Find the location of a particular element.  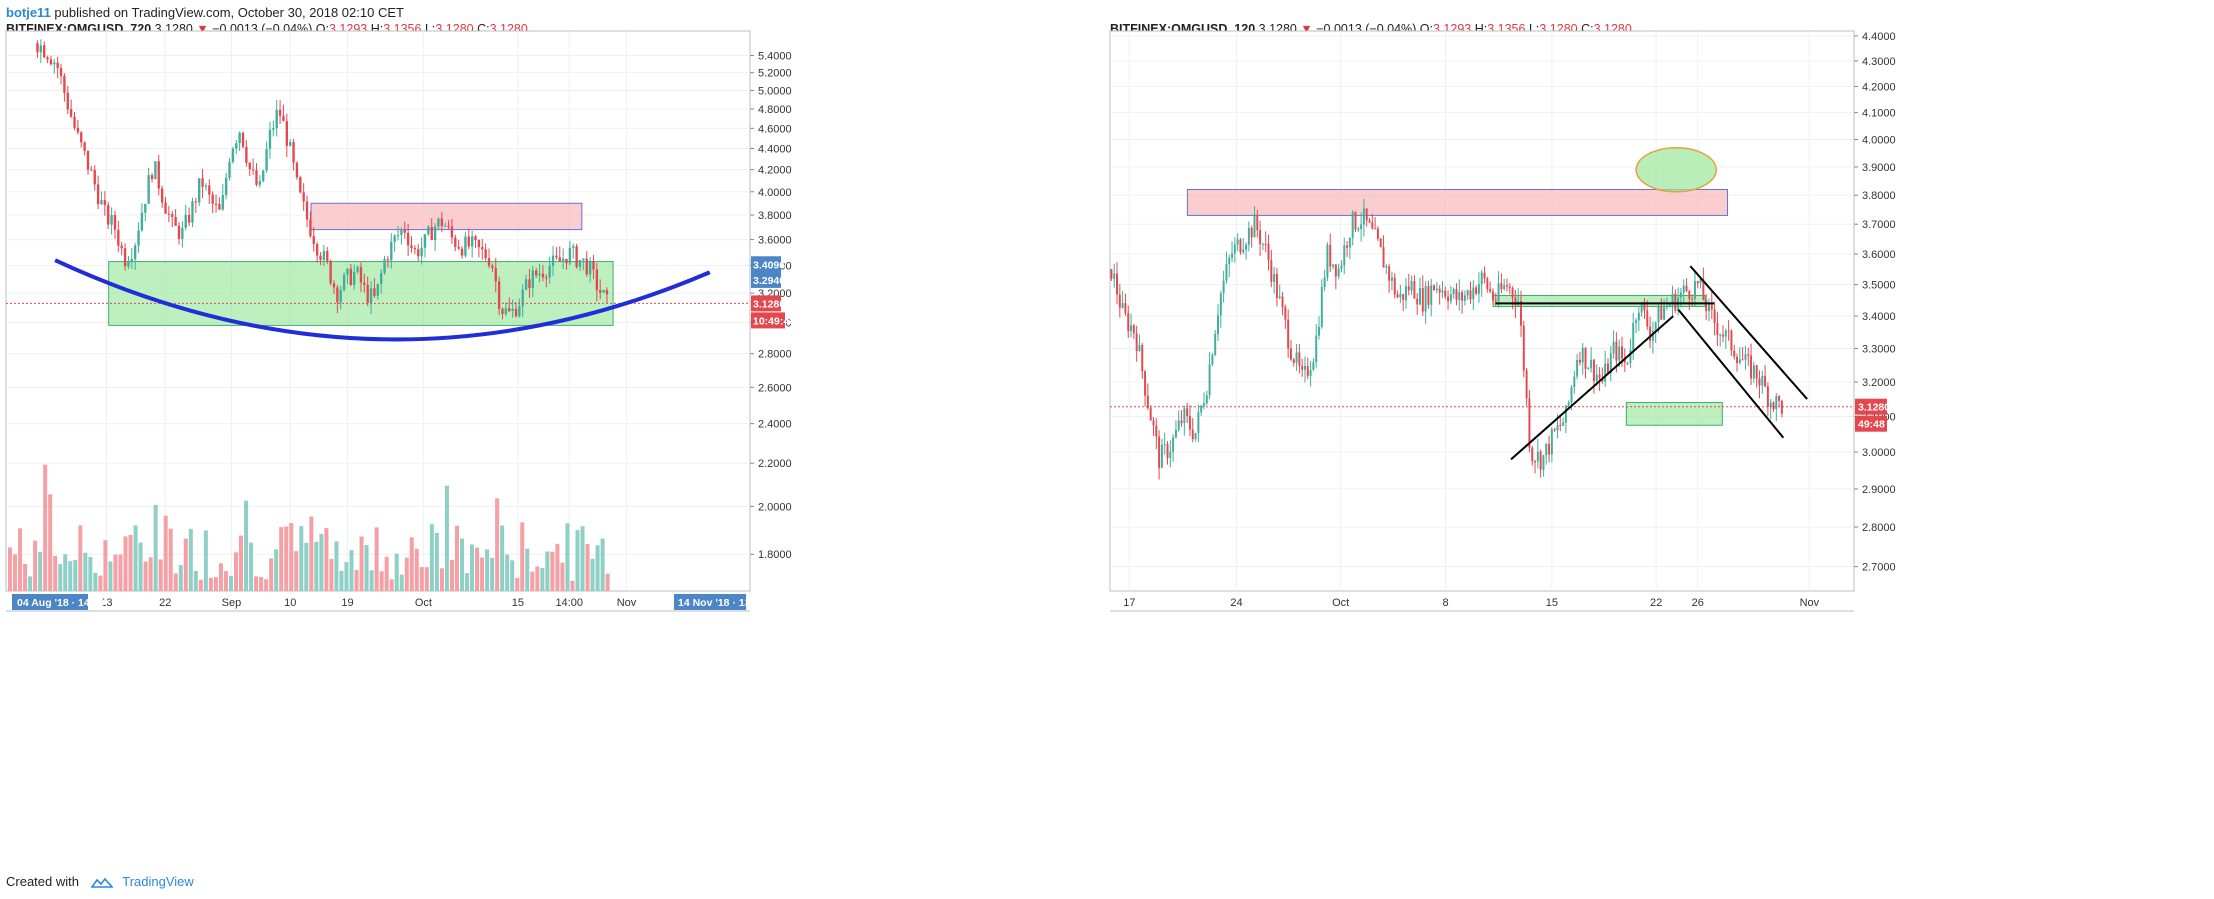

y-tick-label: 2.8000 is located at coordinates (1879, 528).